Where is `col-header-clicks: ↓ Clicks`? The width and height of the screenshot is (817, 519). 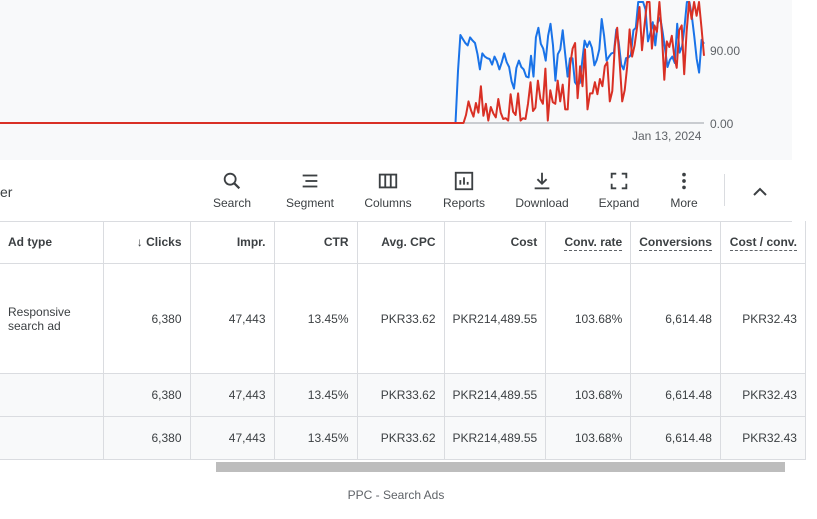
col-header-clicks: ↓ Clicks is located at coordinates (147, 242).